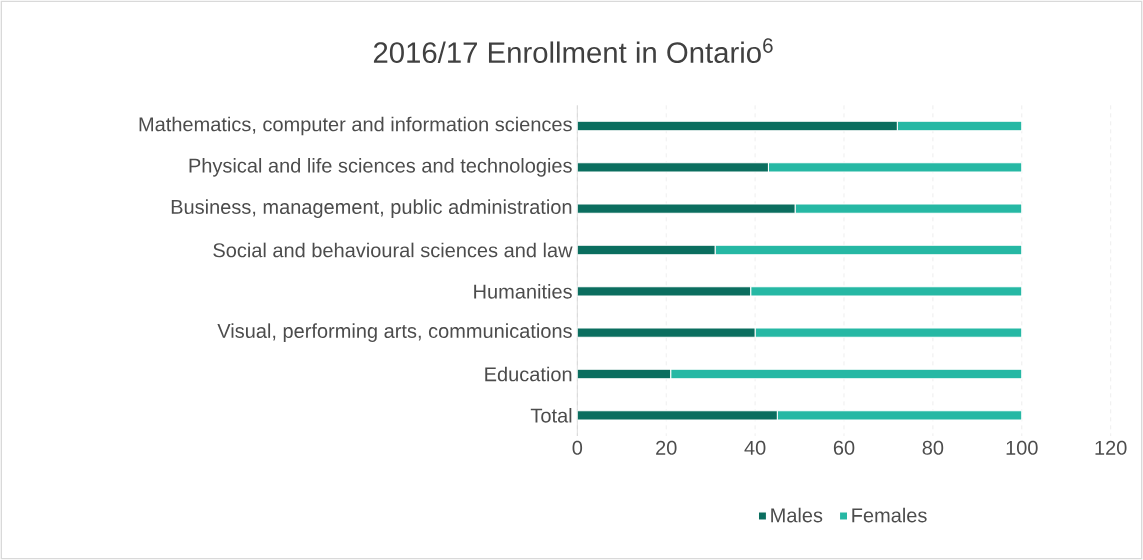 The height and width of the screenshot is (560, 1143). What do you see at coordinates (1111, 447) in the screenshot?
I see `x-tick-label: 120` at bounding box center [1111, 447].